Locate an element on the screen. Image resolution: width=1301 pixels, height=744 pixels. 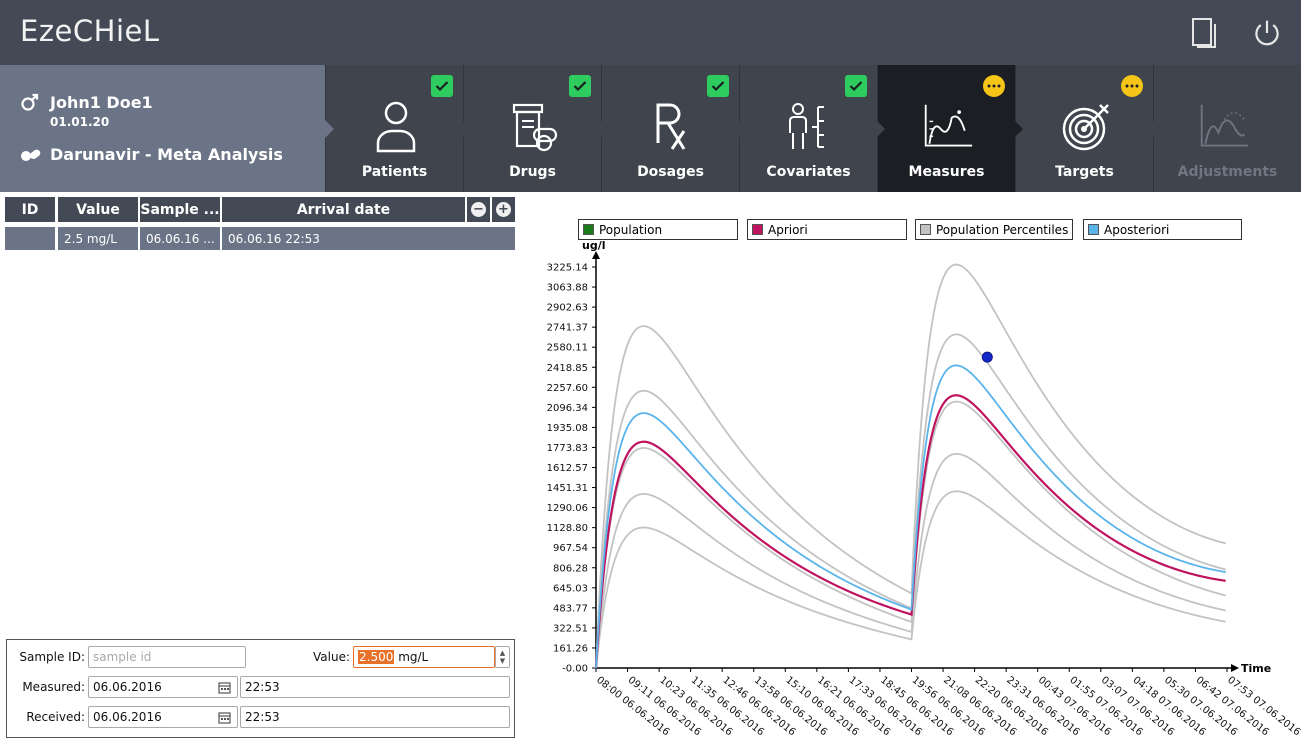
male-icon is located at coordinates (30, 102).